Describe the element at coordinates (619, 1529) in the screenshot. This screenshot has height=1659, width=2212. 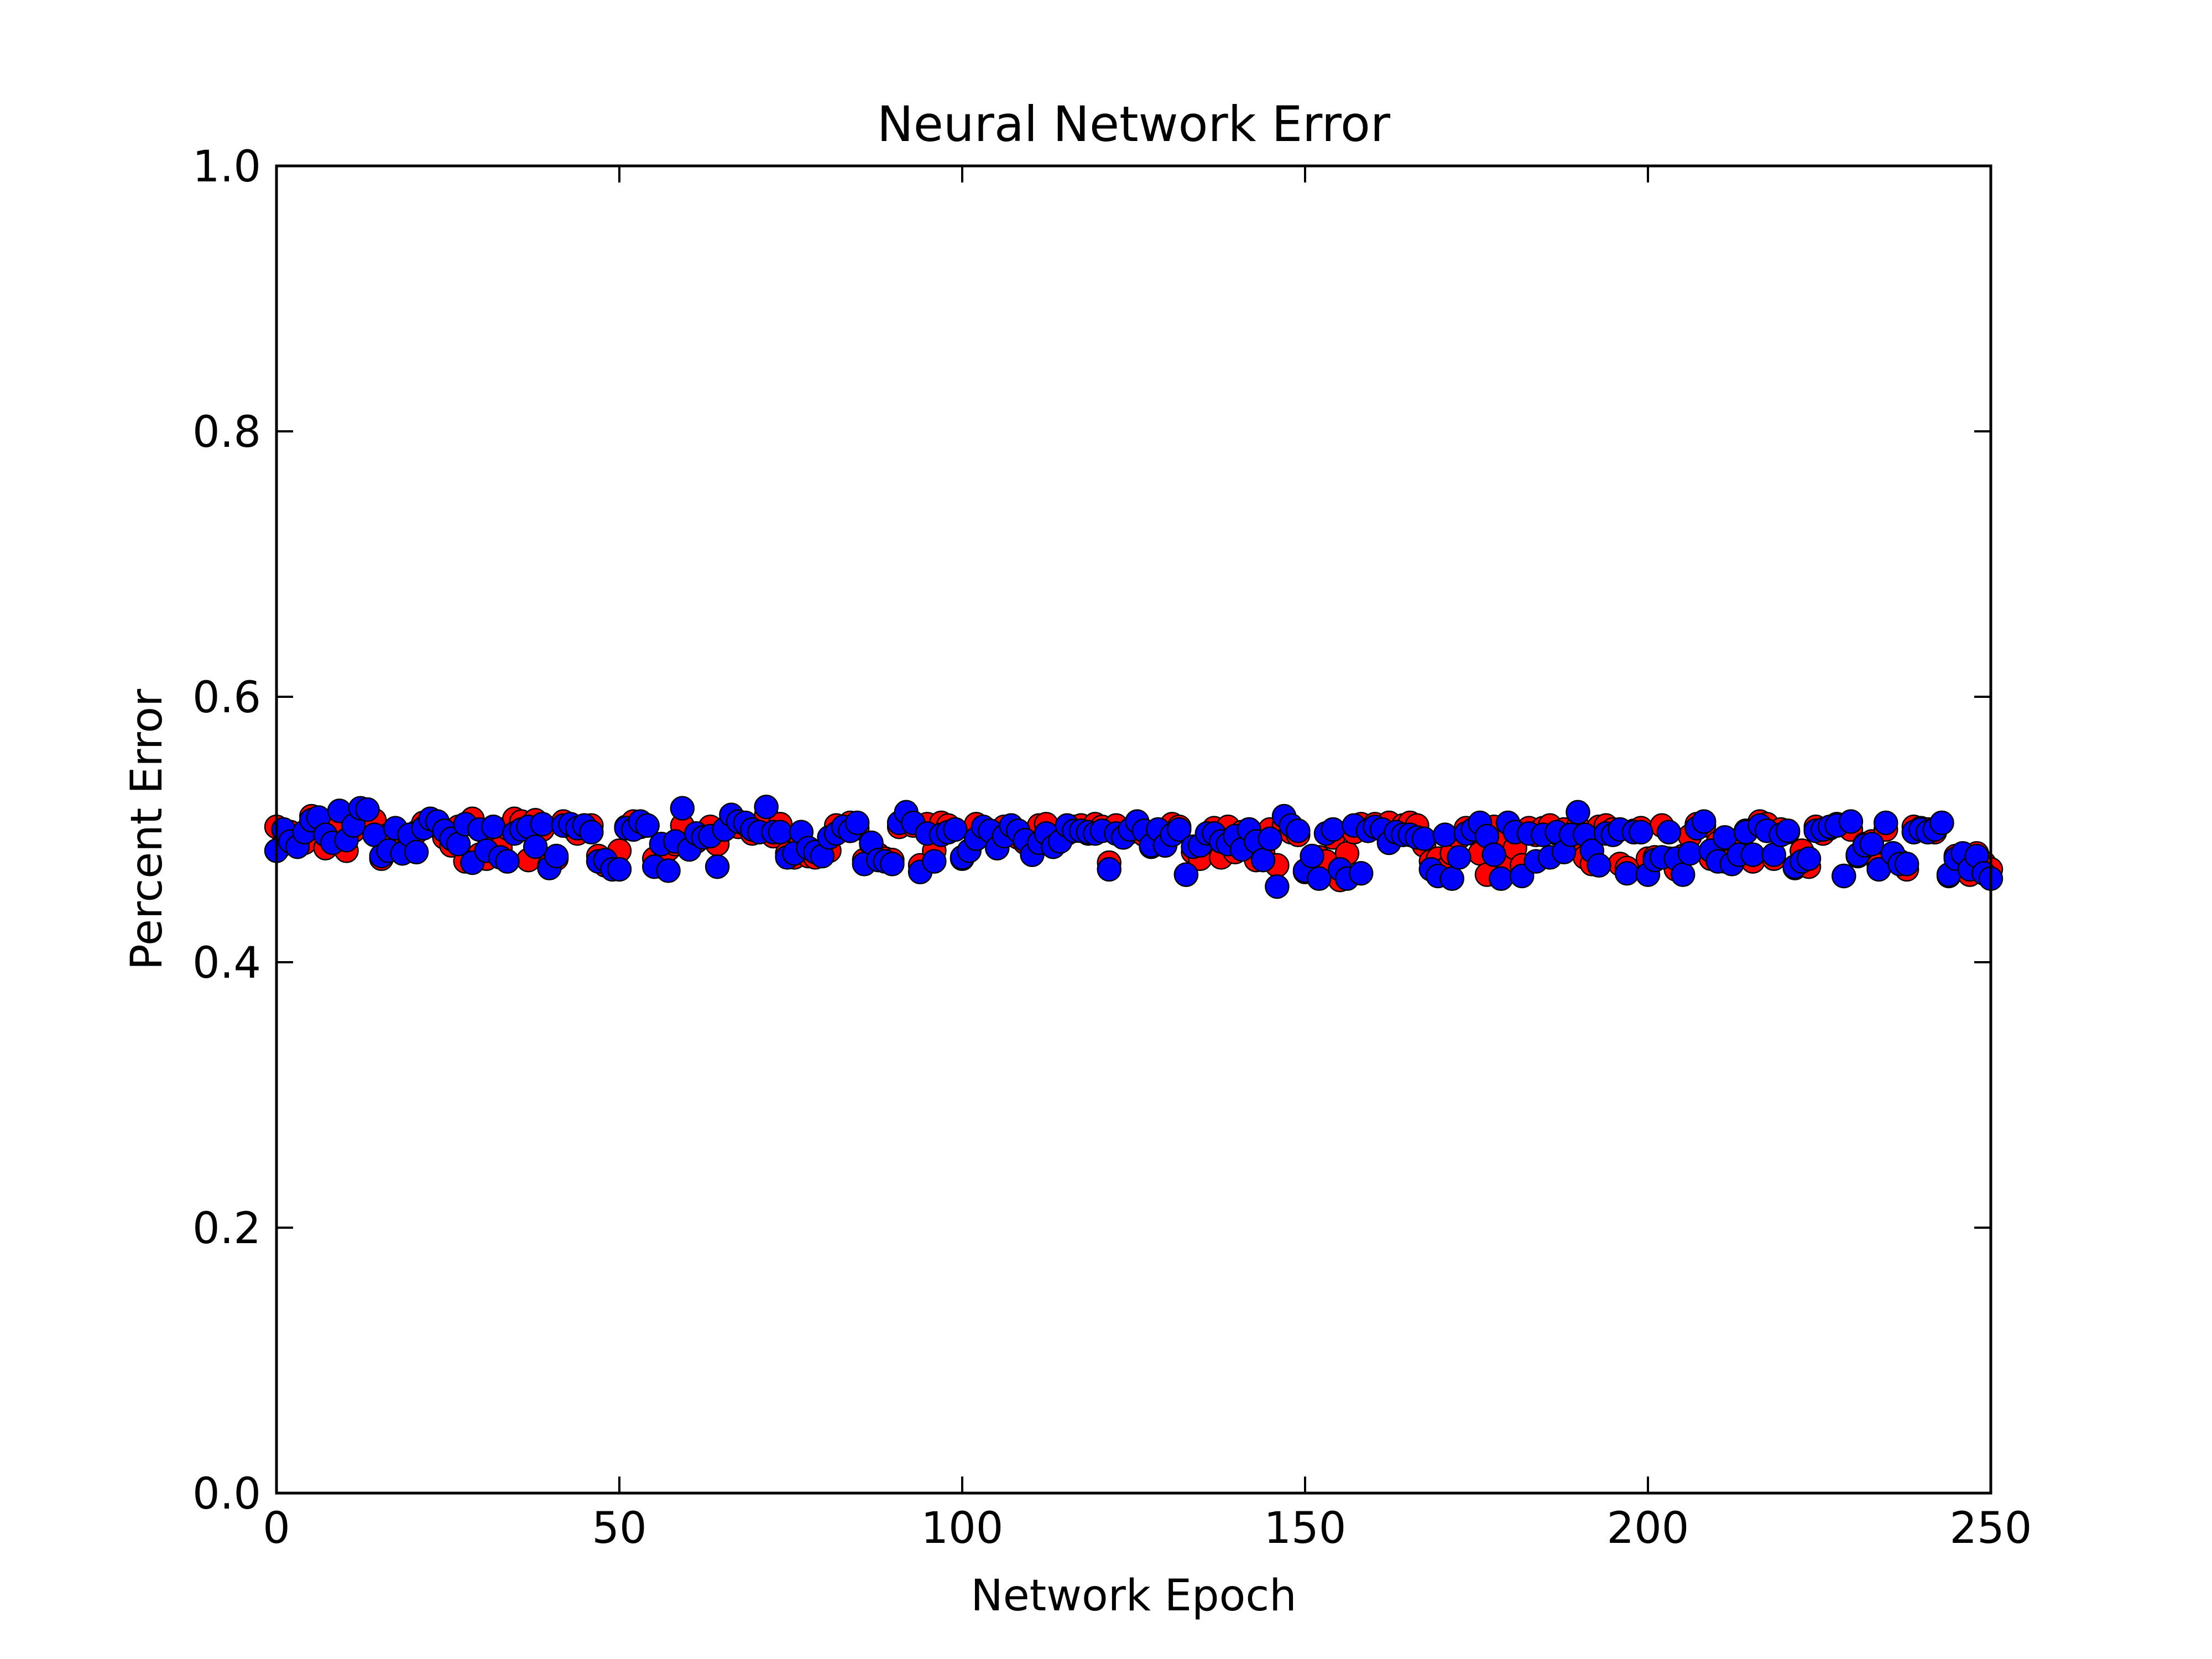
I see `x-tick-label: 50` at that location.